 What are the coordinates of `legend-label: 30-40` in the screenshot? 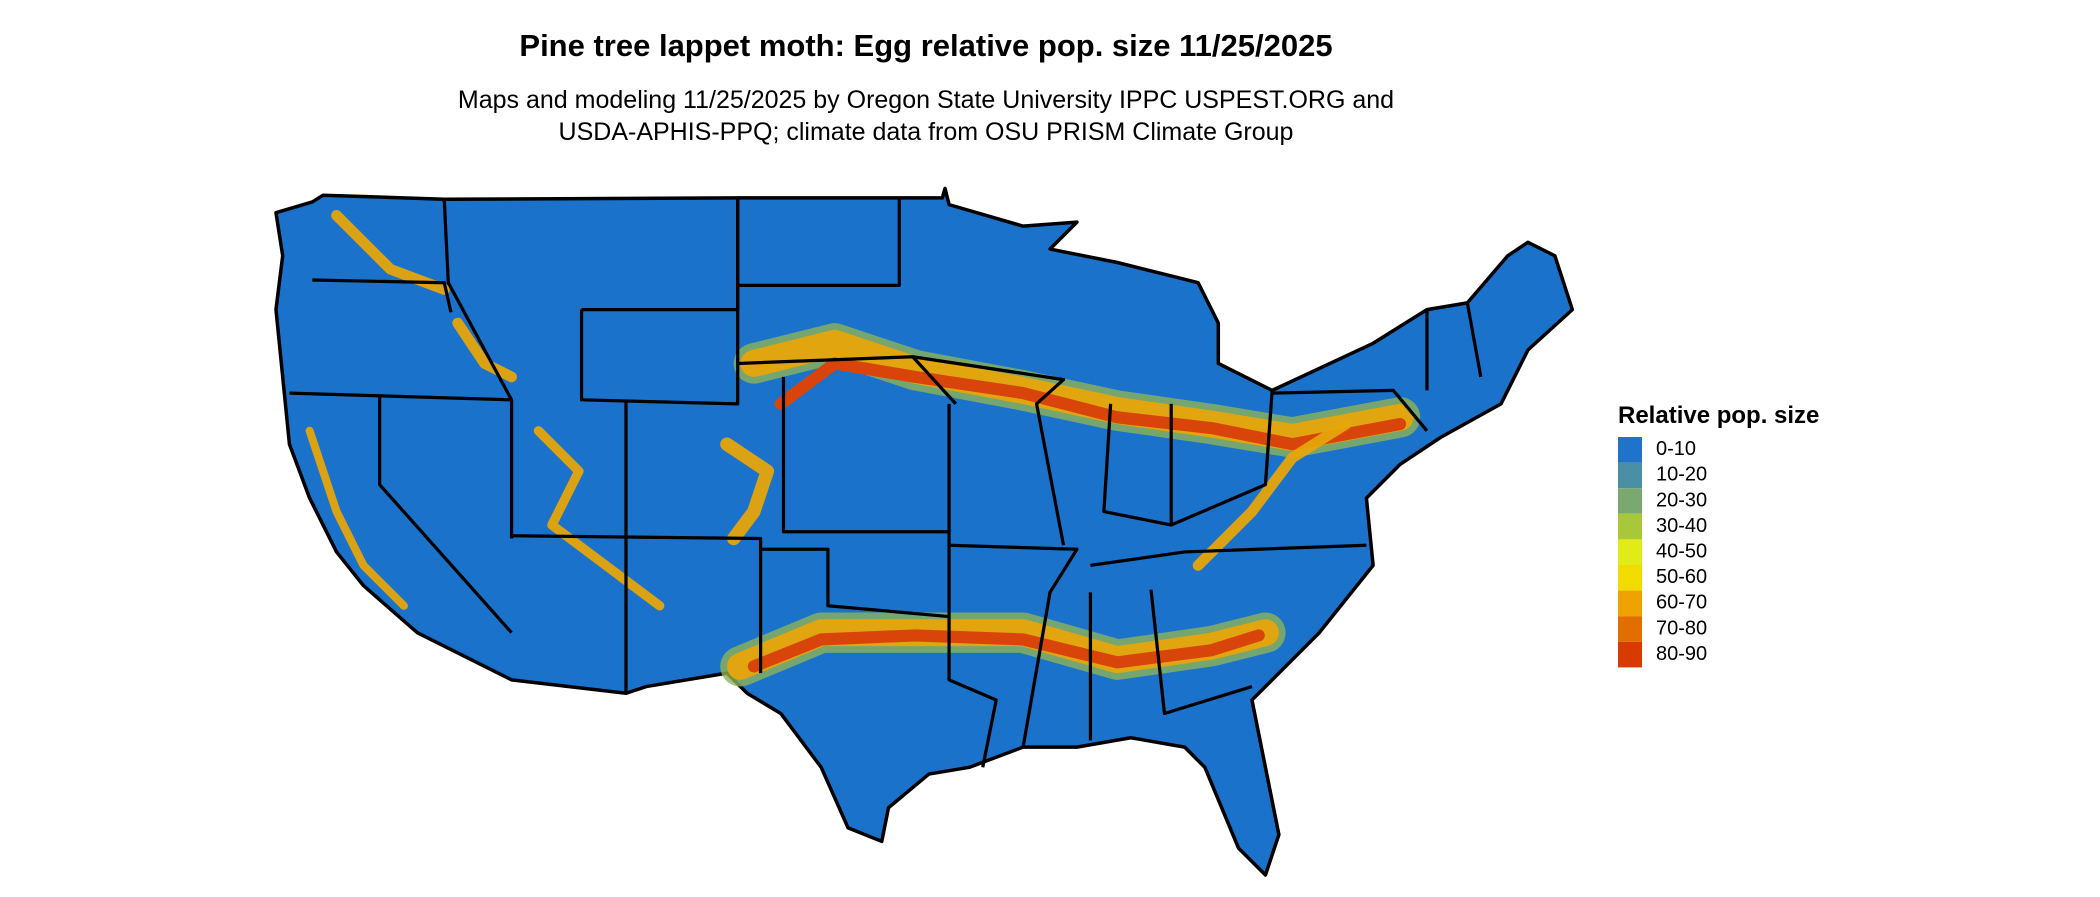 It's located at (1681, 526).